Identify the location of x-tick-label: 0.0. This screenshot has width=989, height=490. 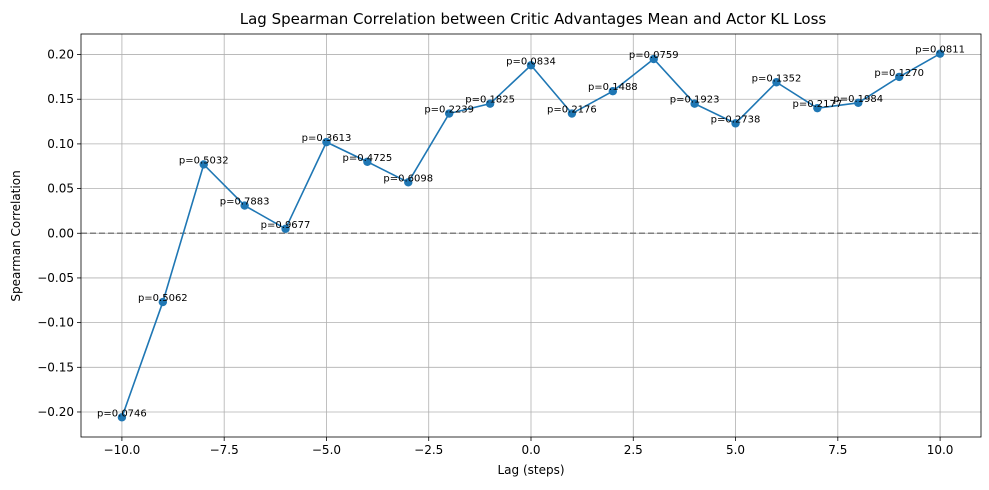
(530, 450).